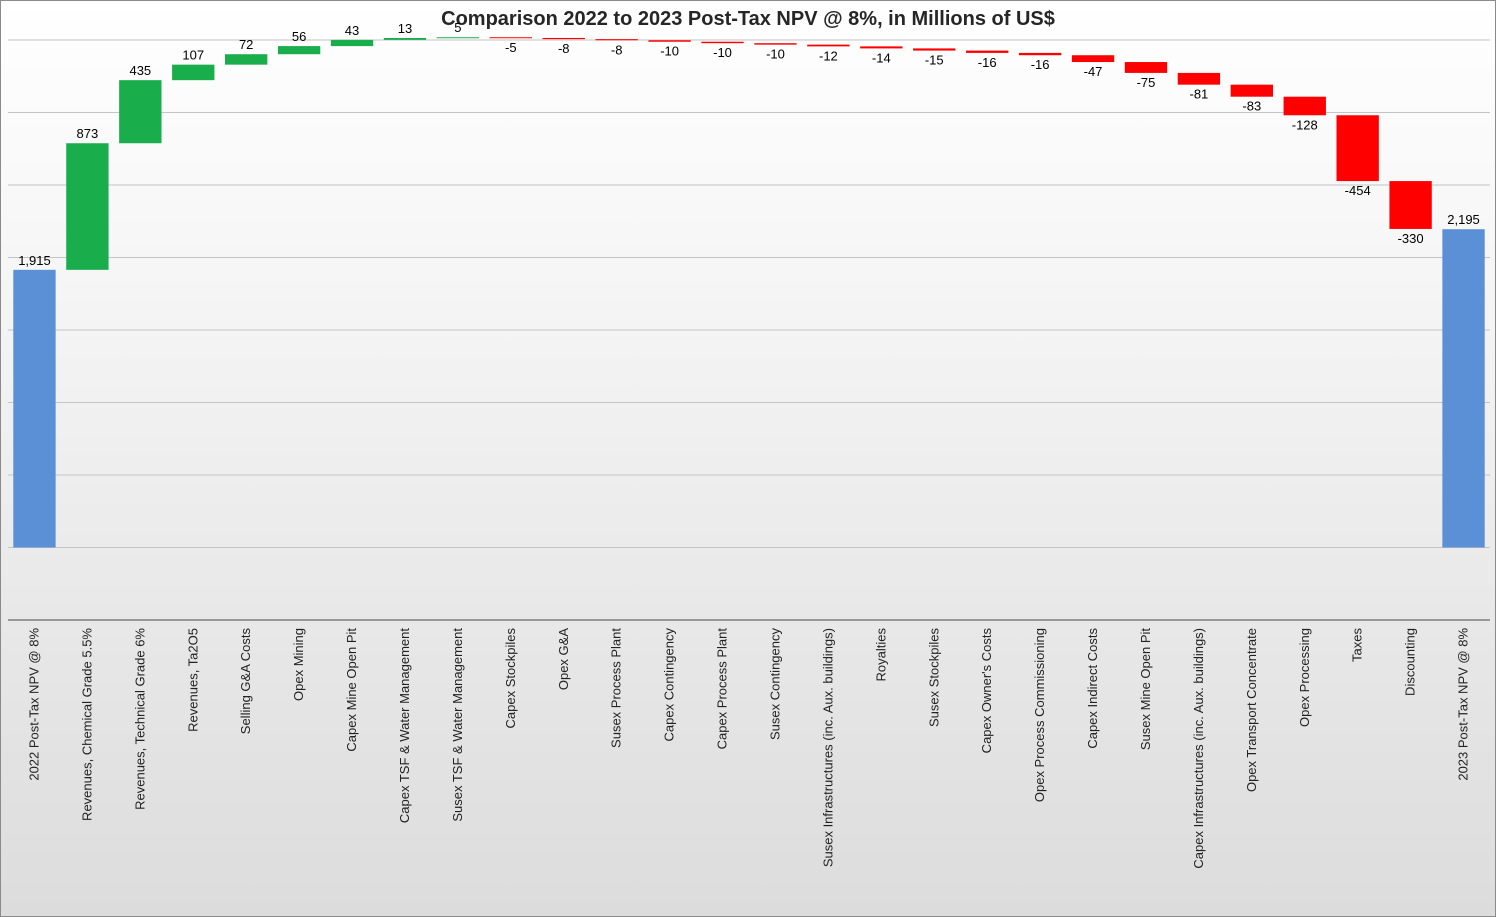 This screenshot has width=1496, height=917. Describe the element at coordinates (1092, 688) in the screenshot. I see `category-label: Capex Indirect Costs` at that location.